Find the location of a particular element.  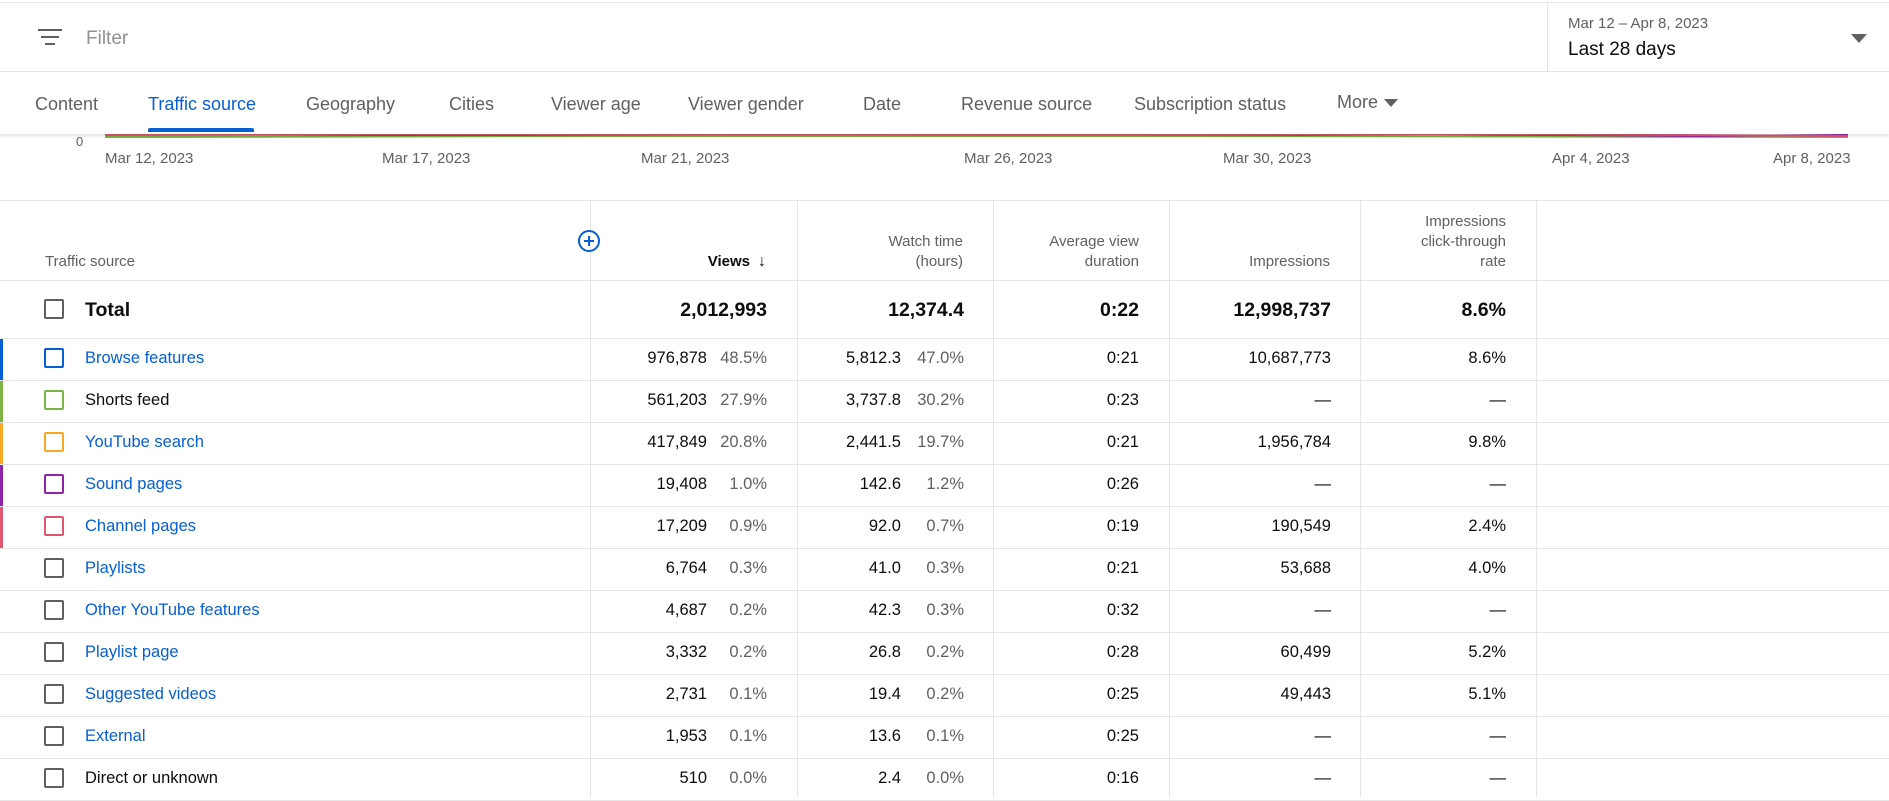

header-impressions: Impressions is located at coordinates (1289, 261).